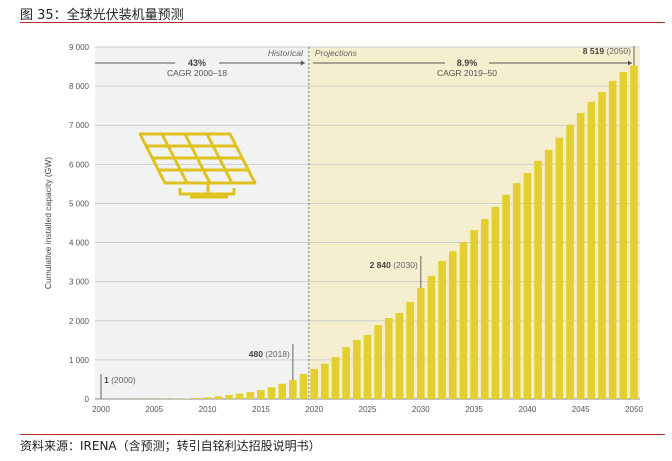  Describe the element at coordinates (314, 383) in the screenshot. I see `bar-2020` at that location.